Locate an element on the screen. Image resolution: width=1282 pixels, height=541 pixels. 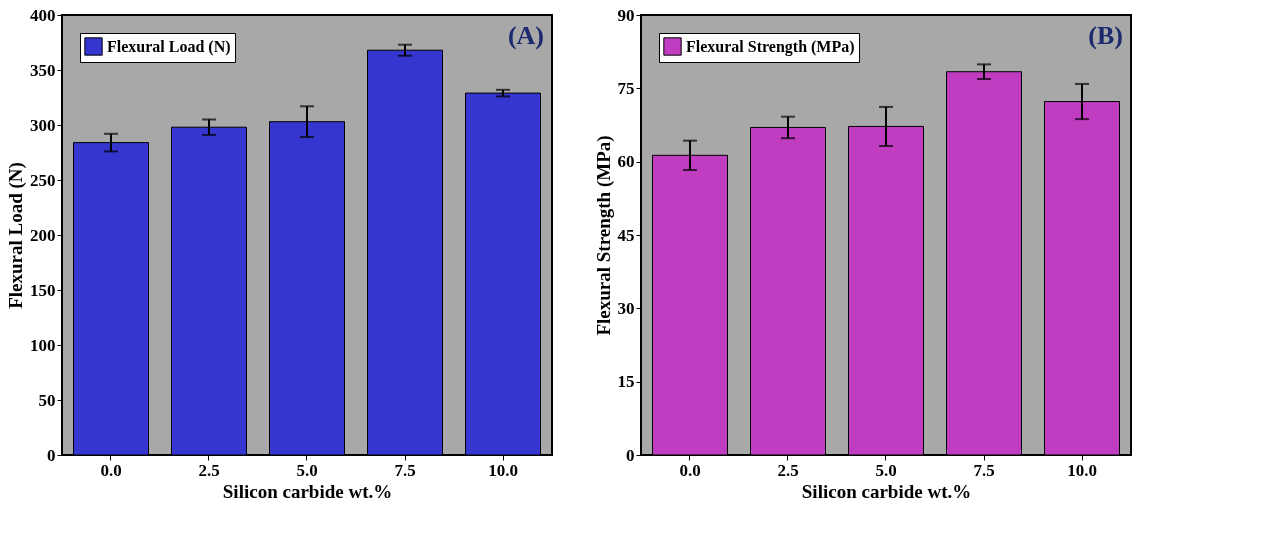
y-tick-label: 150 is located at coordinates (43, 290).